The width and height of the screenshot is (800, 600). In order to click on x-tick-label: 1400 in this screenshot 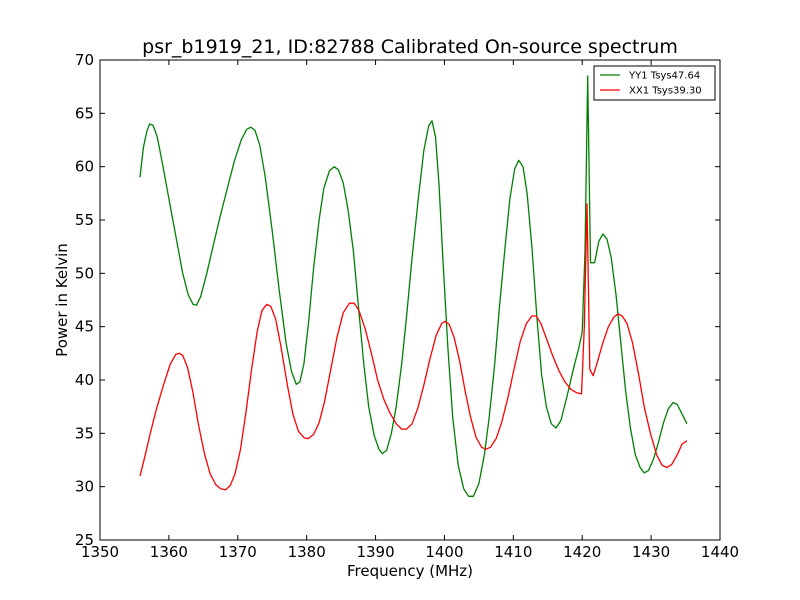, I will do `click(444, 552)`.